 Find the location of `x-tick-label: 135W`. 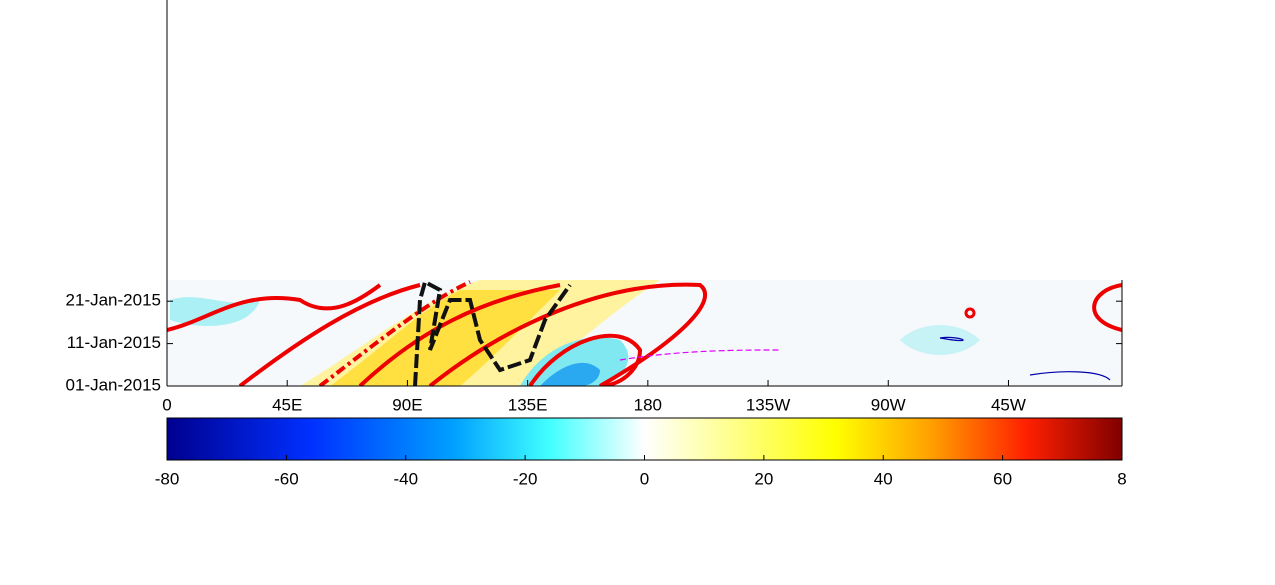

x-tick-label: 135W is located at coordinates (768, 404).